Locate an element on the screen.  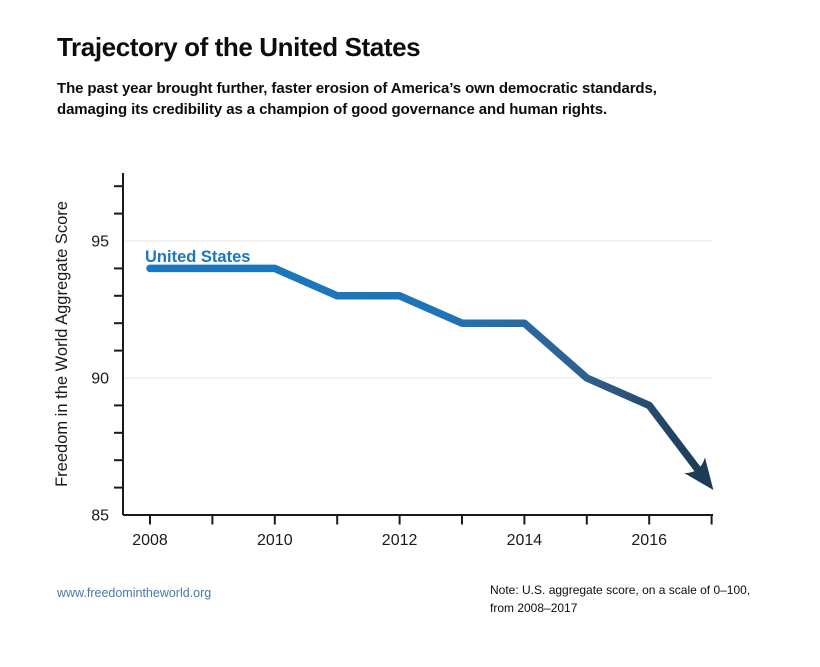
y-tick-label: 95 is located at coordinates (100, 242).